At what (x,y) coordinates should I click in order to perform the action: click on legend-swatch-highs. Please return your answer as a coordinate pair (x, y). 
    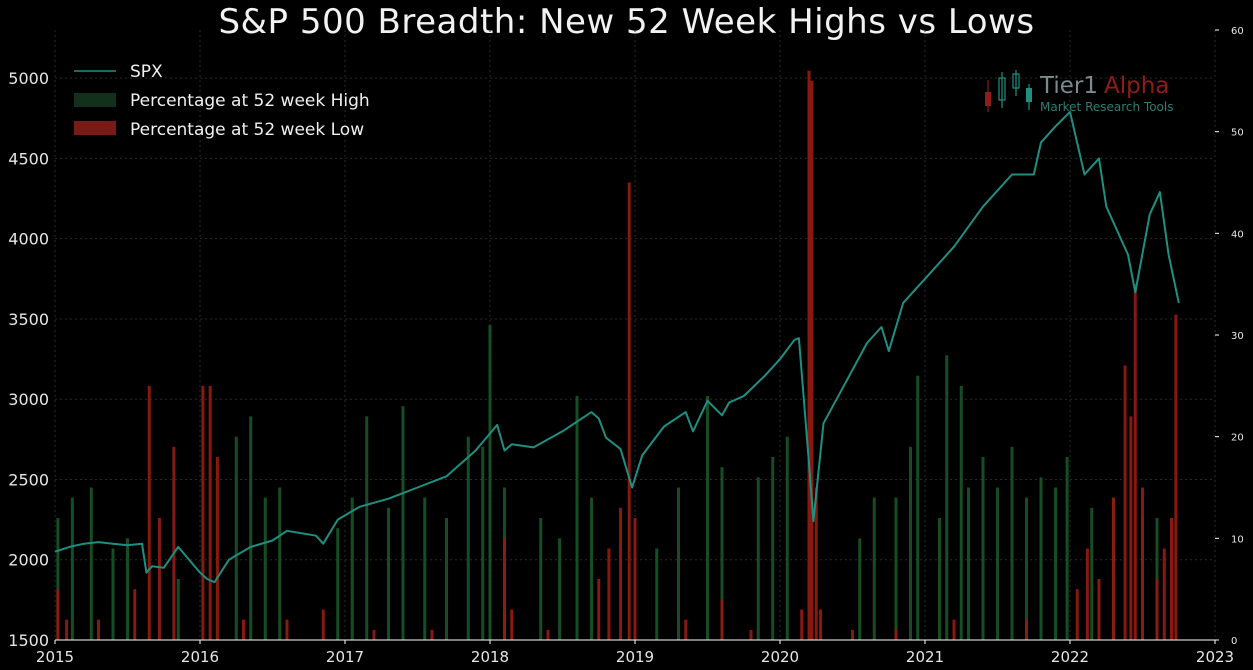
    Looking at the image, I should click on (95, 100).